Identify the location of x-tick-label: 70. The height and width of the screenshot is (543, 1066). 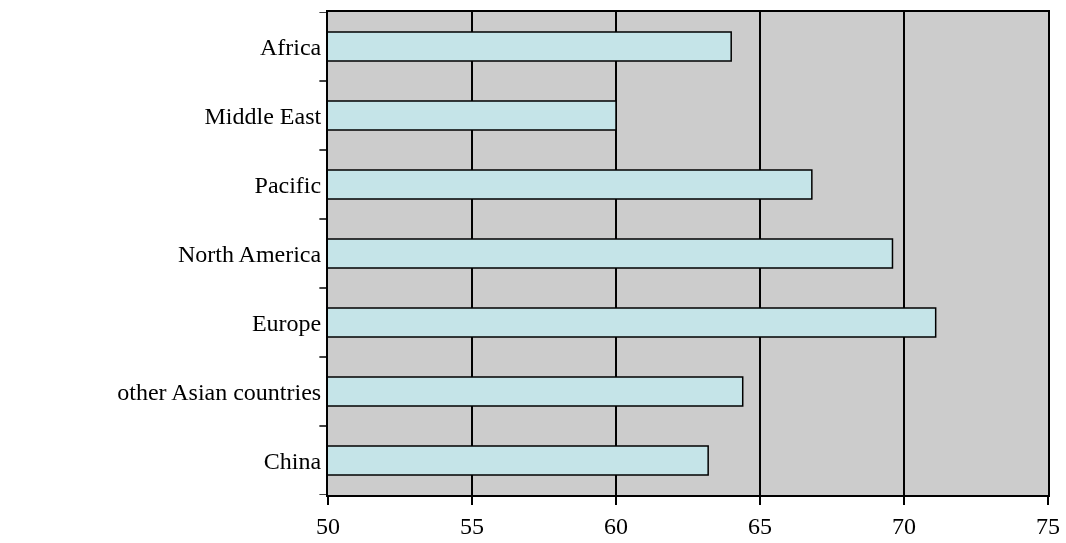
(904, 525).